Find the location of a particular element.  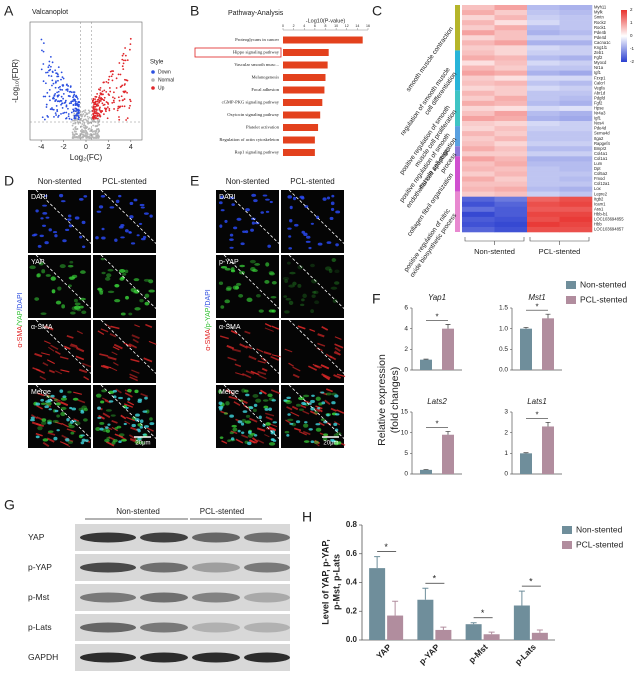

x-tick-label: 16 is located at coordinates (368, 26).